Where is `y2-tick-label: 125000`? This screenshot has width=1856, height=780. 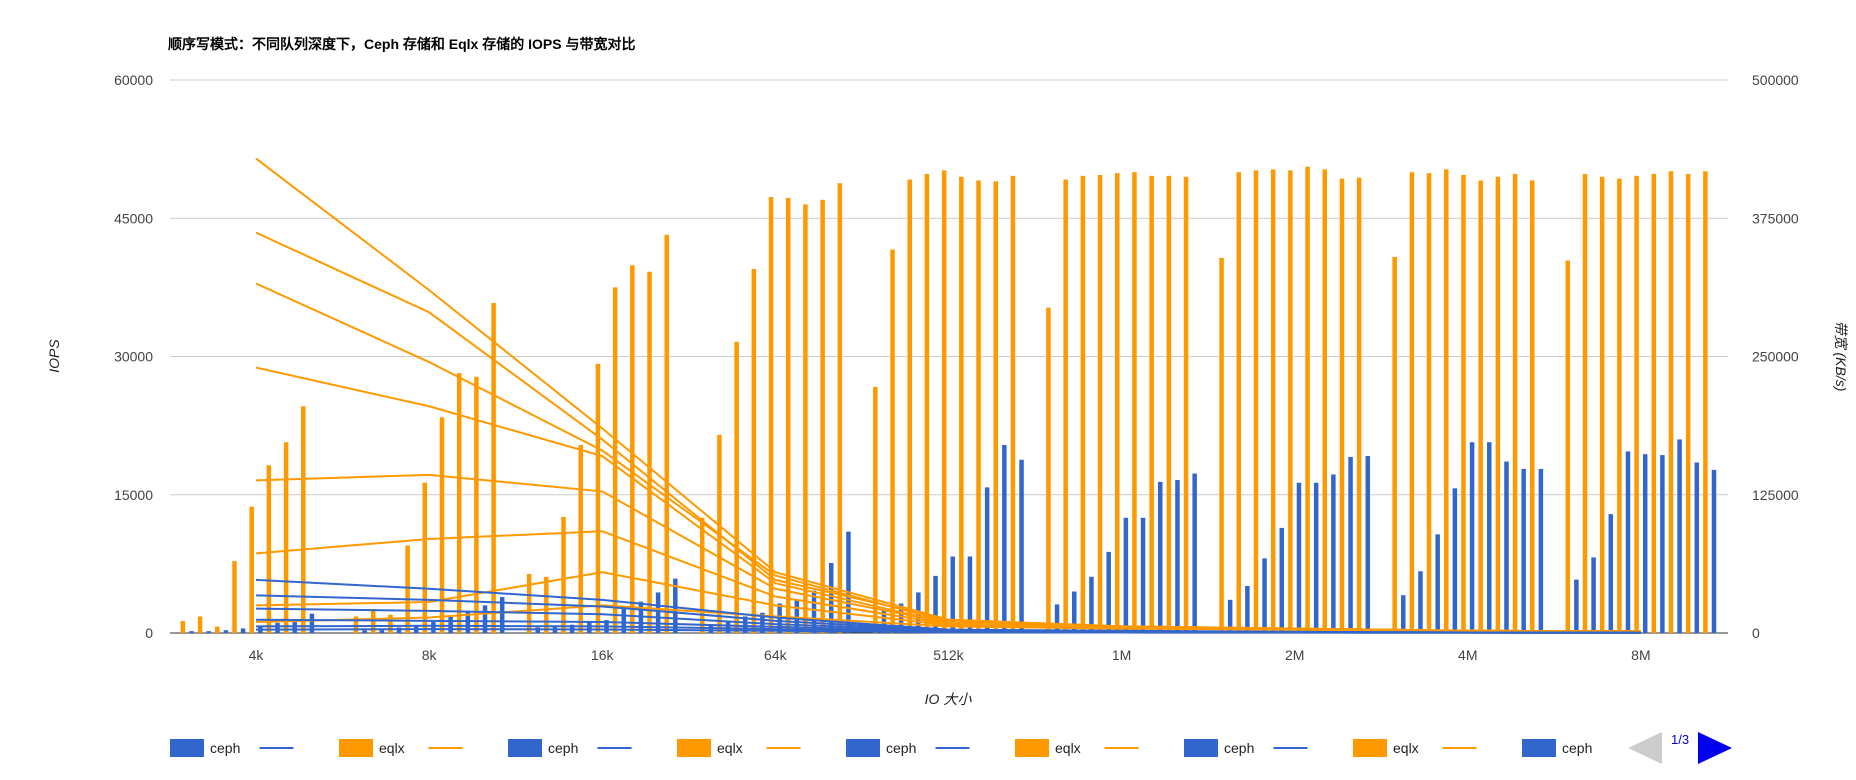
y2-tick-label: 125000 is located at coordinates (1775, 495).